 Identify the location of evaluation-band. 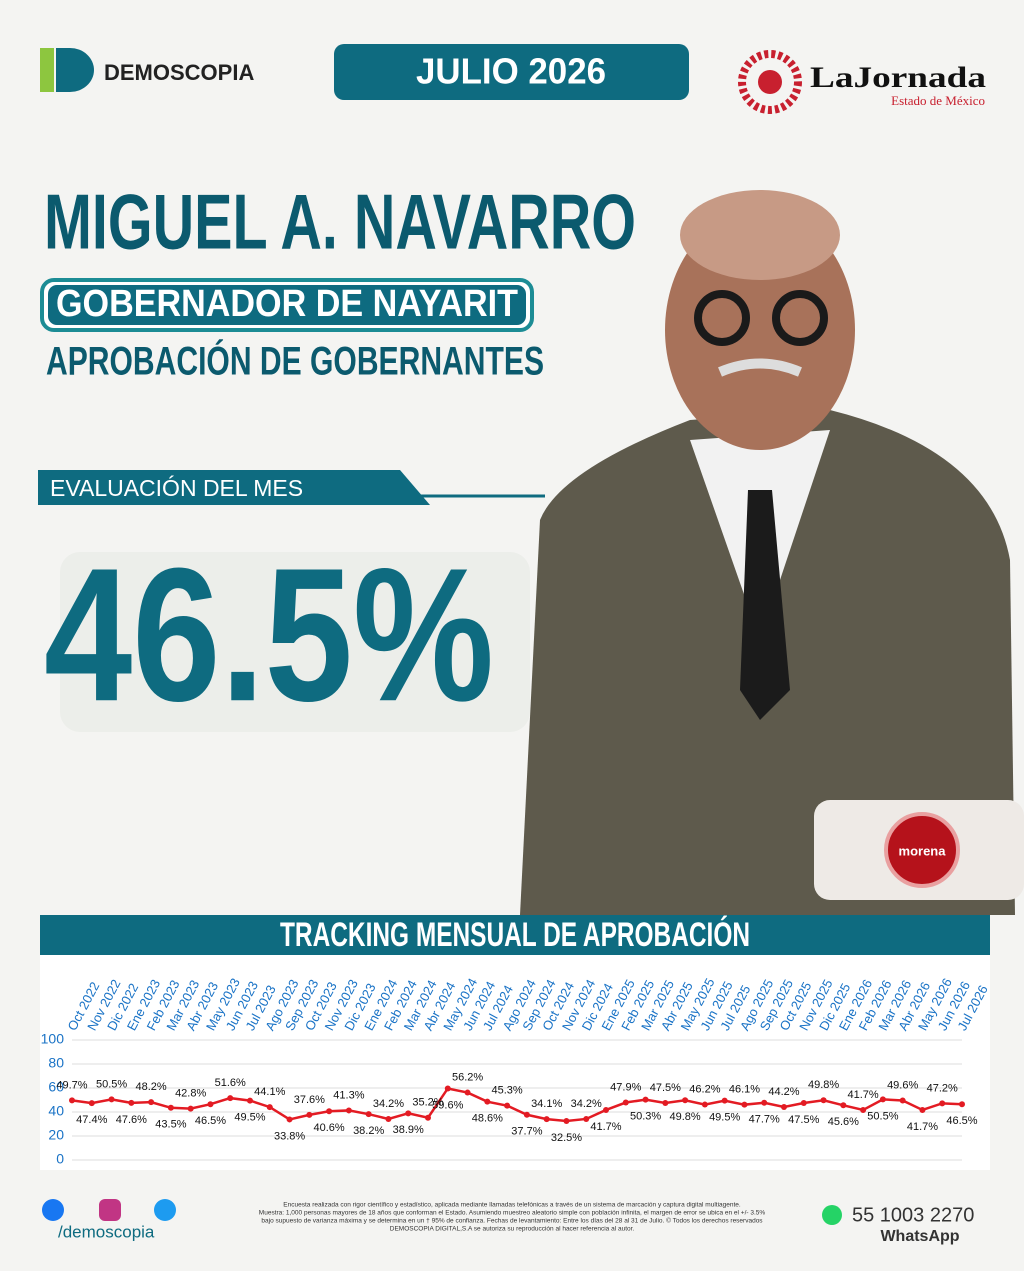
(234, 487).